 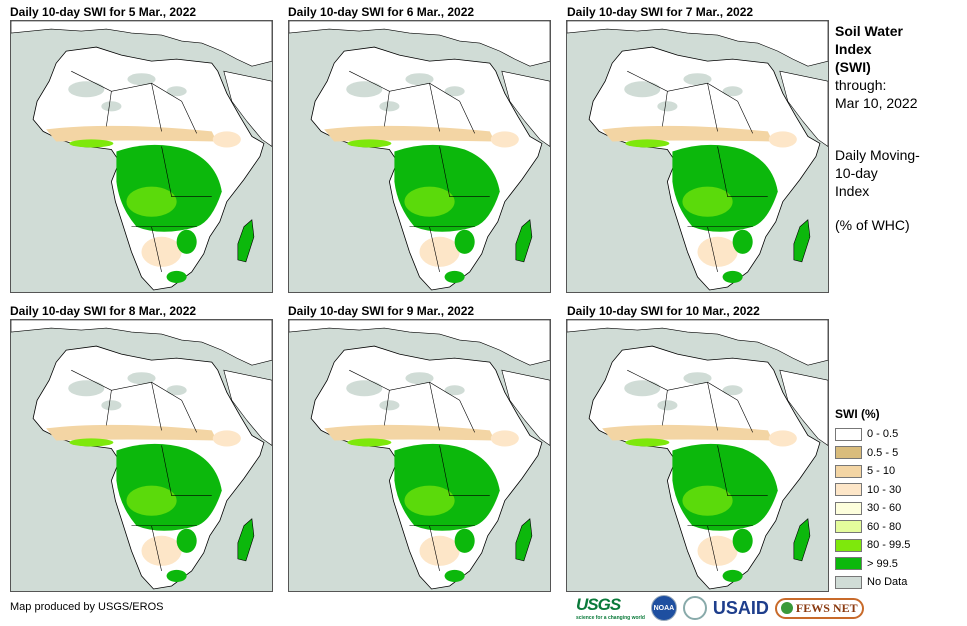 I want to click on through-date: Mar 10, 2022, so click(x=876, y=103).